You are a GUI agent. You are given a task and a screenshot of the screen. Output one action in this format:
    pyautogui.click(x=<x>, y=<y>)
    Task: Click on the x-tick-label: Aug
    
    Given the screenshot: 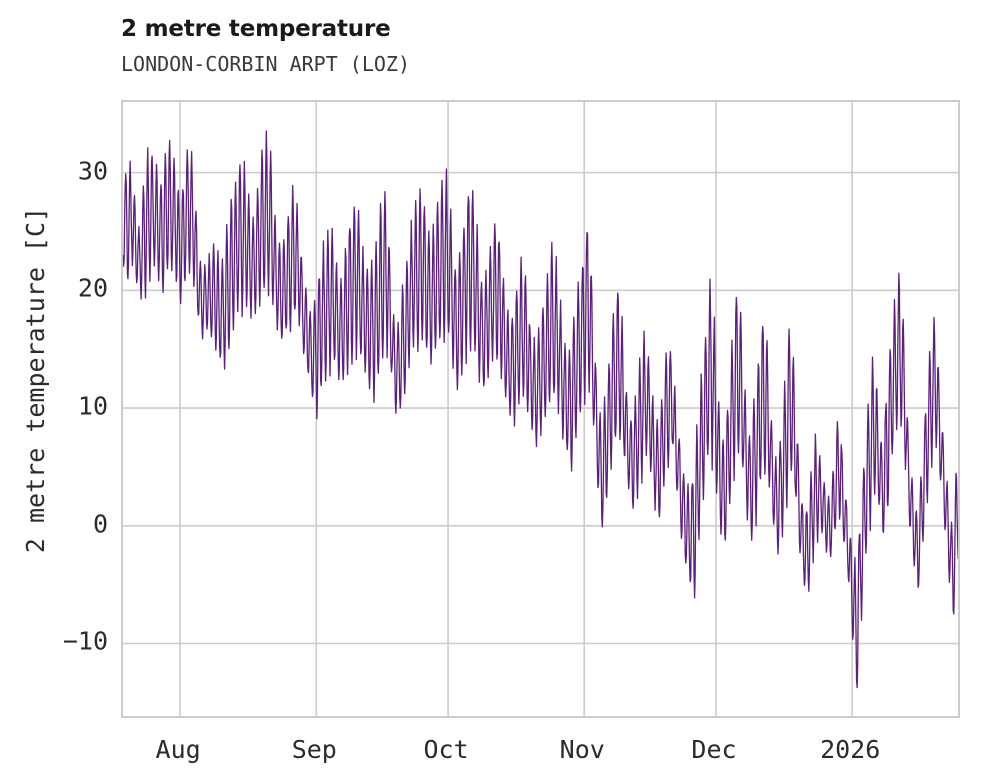 What is the action you would take?
    pyautogui.click(x=178, y=749)
    